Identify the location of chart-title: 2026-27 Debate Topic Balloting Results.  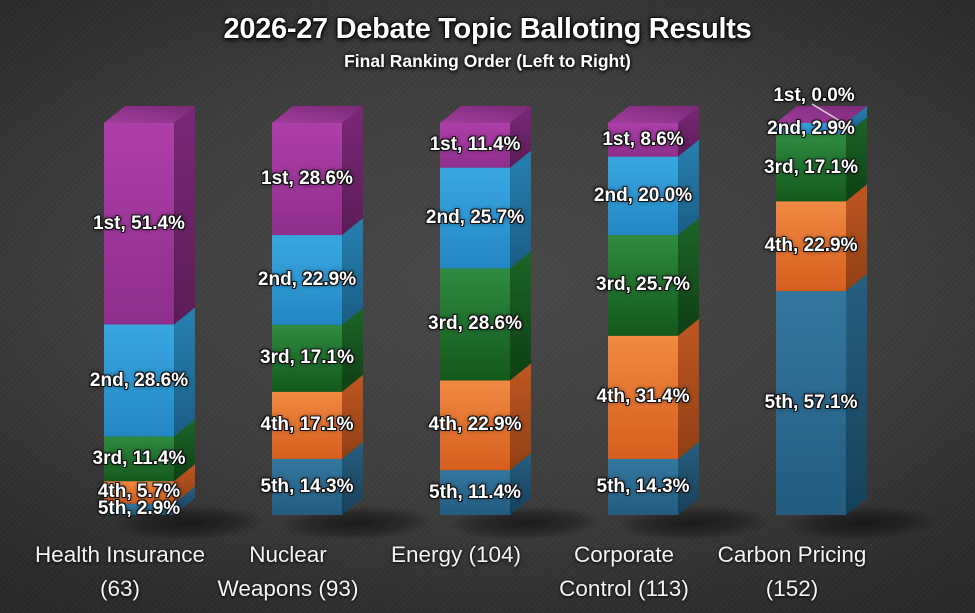
(487, 29).